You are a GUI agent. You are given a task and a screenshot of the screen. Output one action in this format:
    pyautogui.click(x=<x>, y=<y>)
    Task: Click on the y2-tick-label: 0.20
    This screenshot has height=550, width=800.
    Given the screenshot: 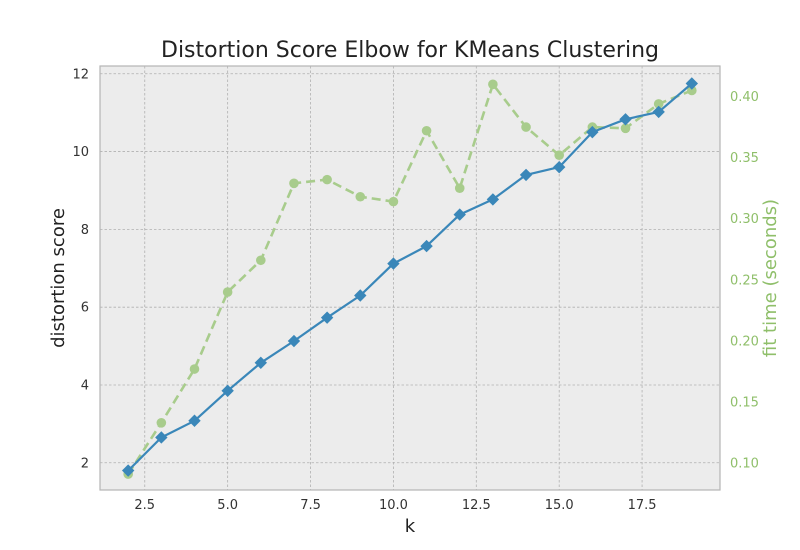 What is the action you would take?
    pyautogui.click(x=744, y=341)
    